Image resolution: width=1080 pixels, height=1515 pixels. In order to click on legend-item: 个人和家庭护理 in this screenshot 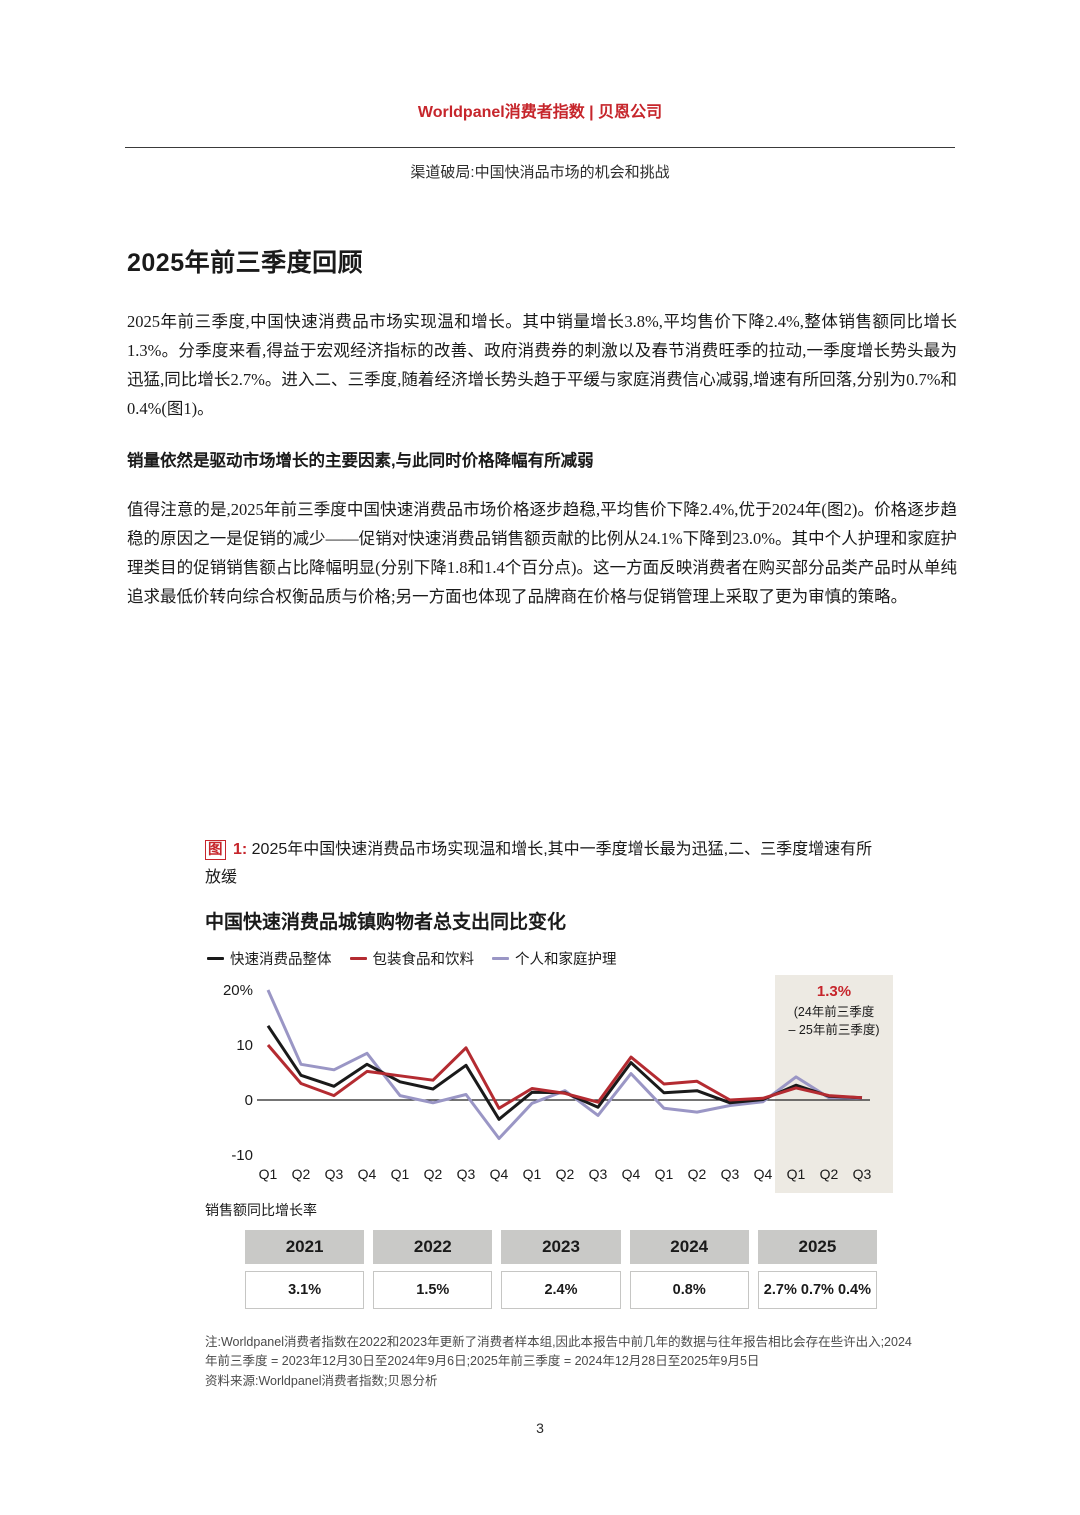, I will do `click(554, 958)`.